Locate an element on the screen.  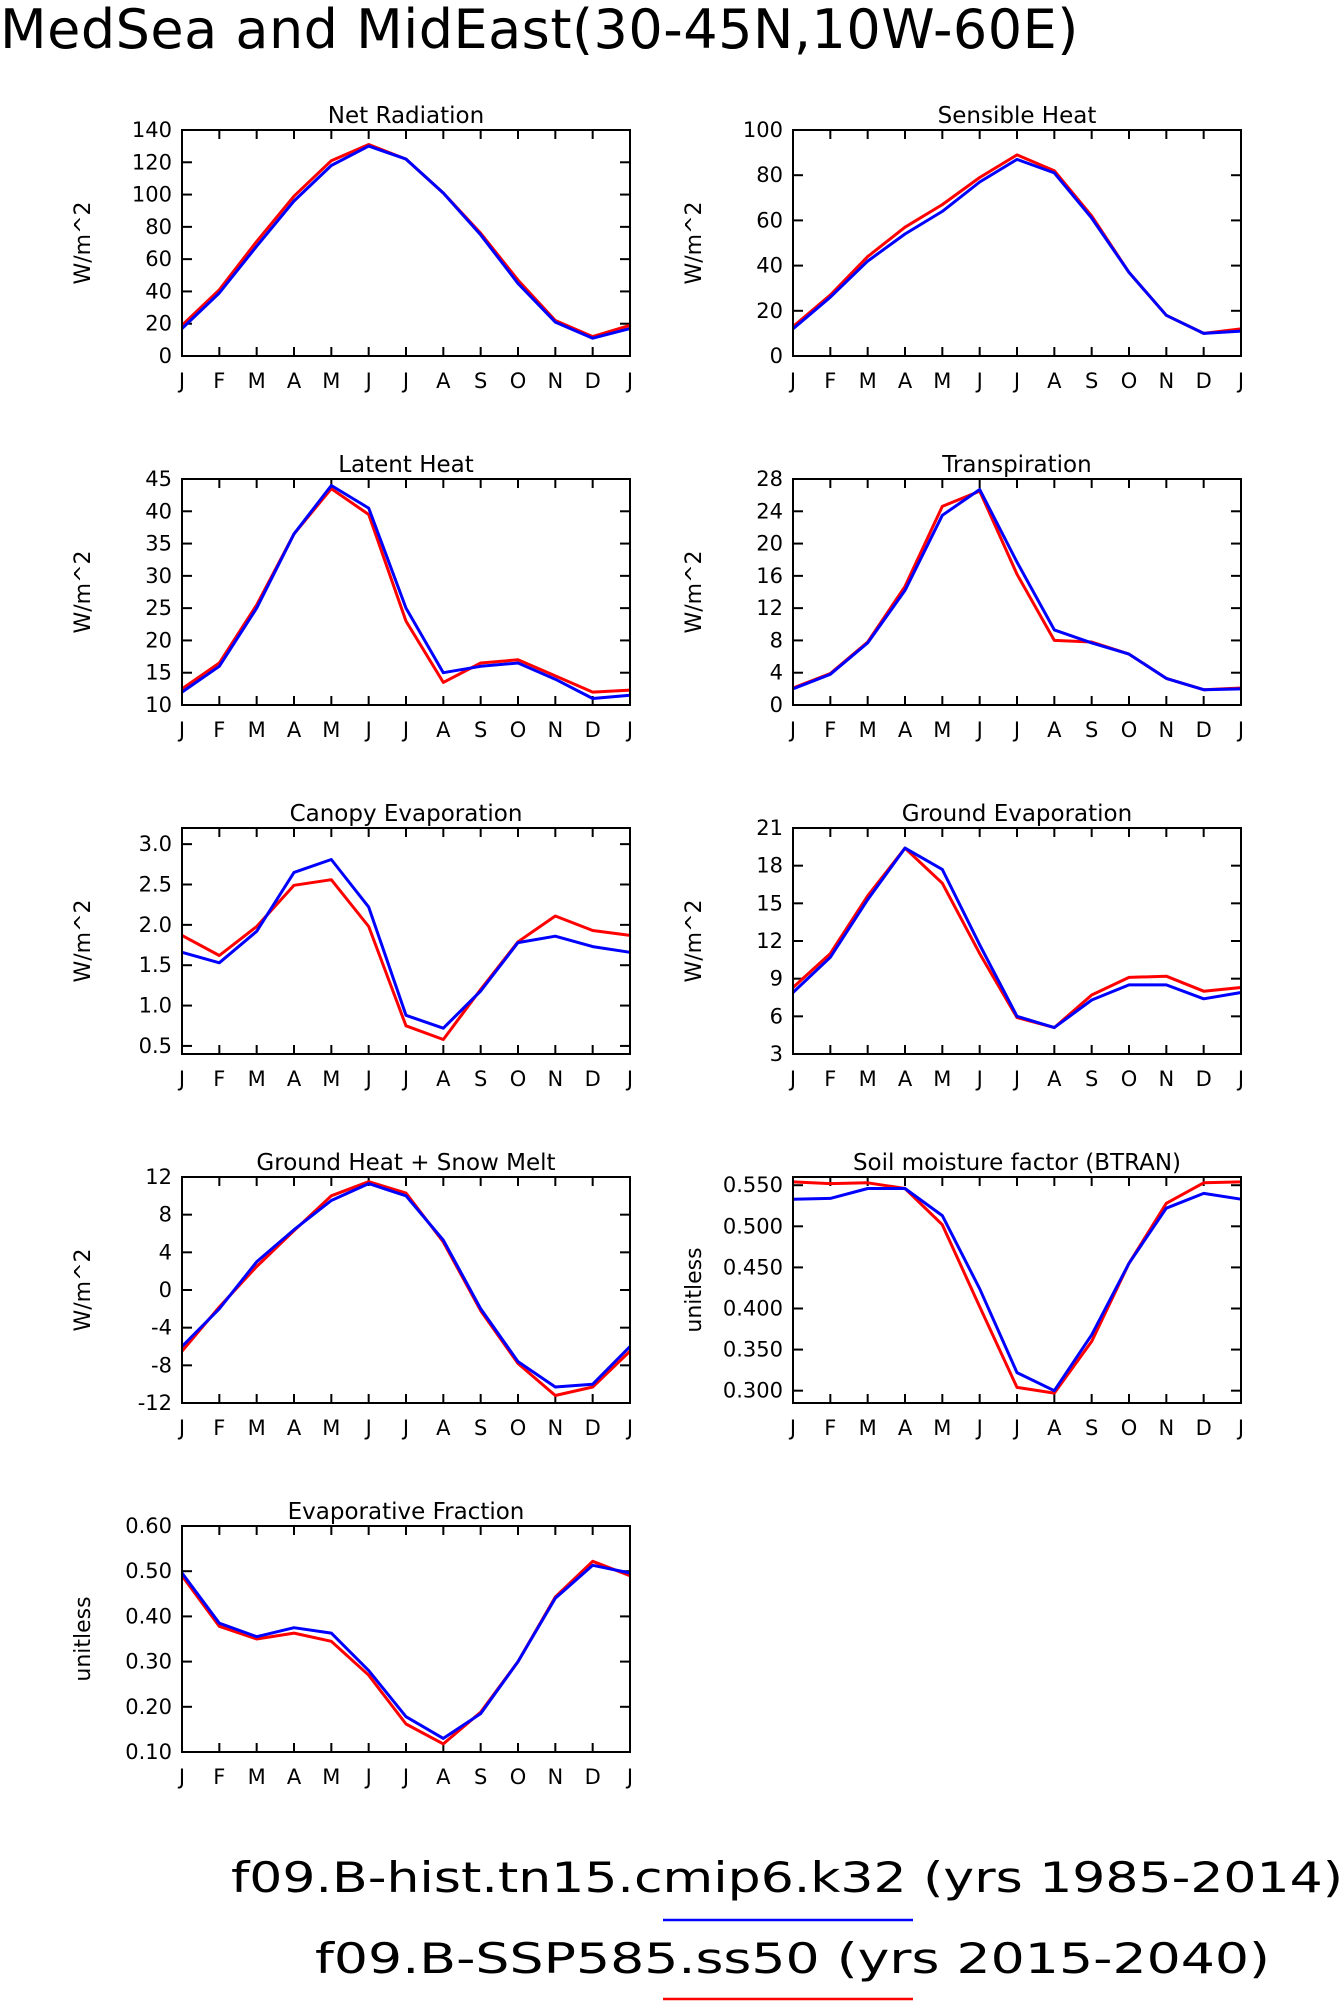
y-tick-label: 0.20 is located at coordinates (148, 1707).